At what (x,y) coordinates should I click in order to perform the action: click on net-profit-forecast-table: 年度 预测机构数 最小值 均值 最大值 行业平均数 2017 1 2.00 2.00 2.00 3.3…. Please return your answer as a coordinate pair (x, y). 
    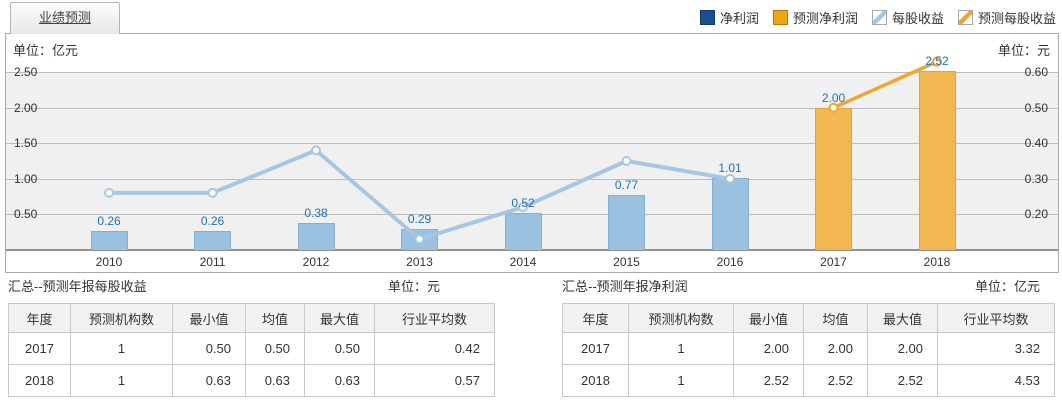
    Looking at the image, I should click on (808, 350).